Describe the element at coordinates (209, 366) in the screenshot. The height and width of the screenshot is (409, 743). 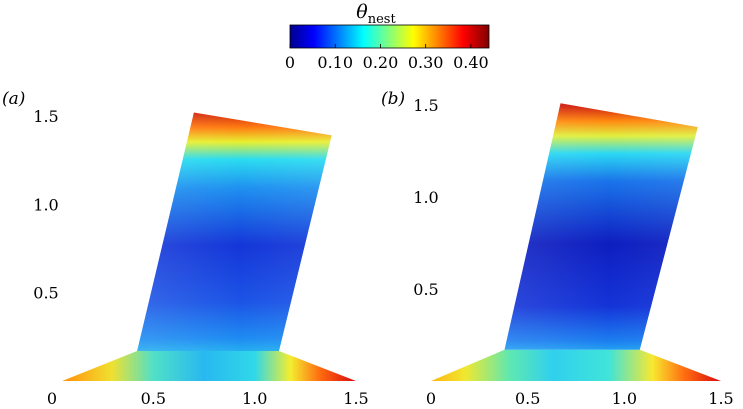
I see `panel-a-base-region` at that location.